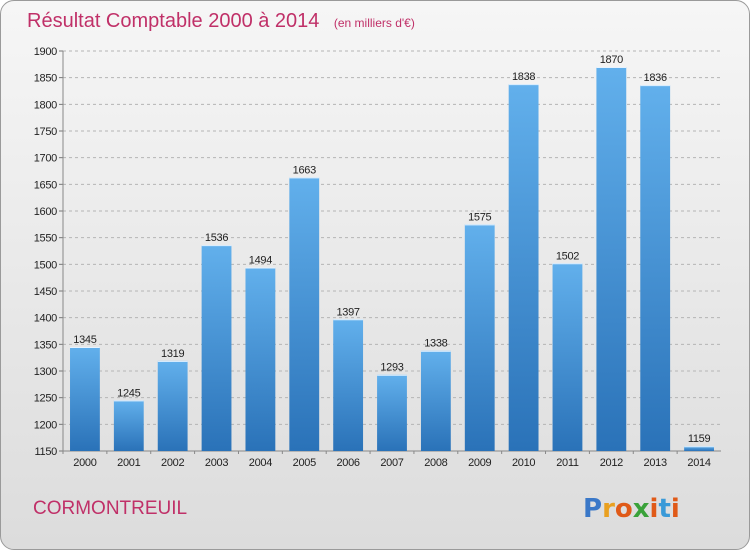  What do you see at coordinates (567, 463) in the screenshot?
I see `x-tick-label: 2011` at bounding box center [567, 463].